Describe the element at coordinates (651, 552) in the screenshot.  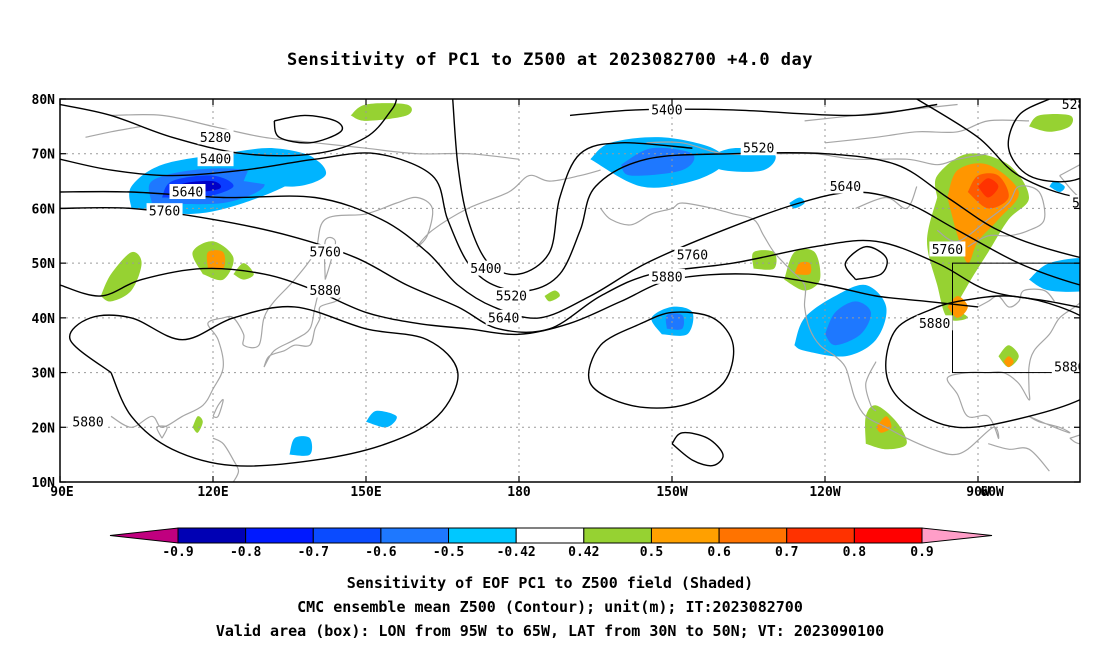
I see `colorbar-label: 0.5` at that location.